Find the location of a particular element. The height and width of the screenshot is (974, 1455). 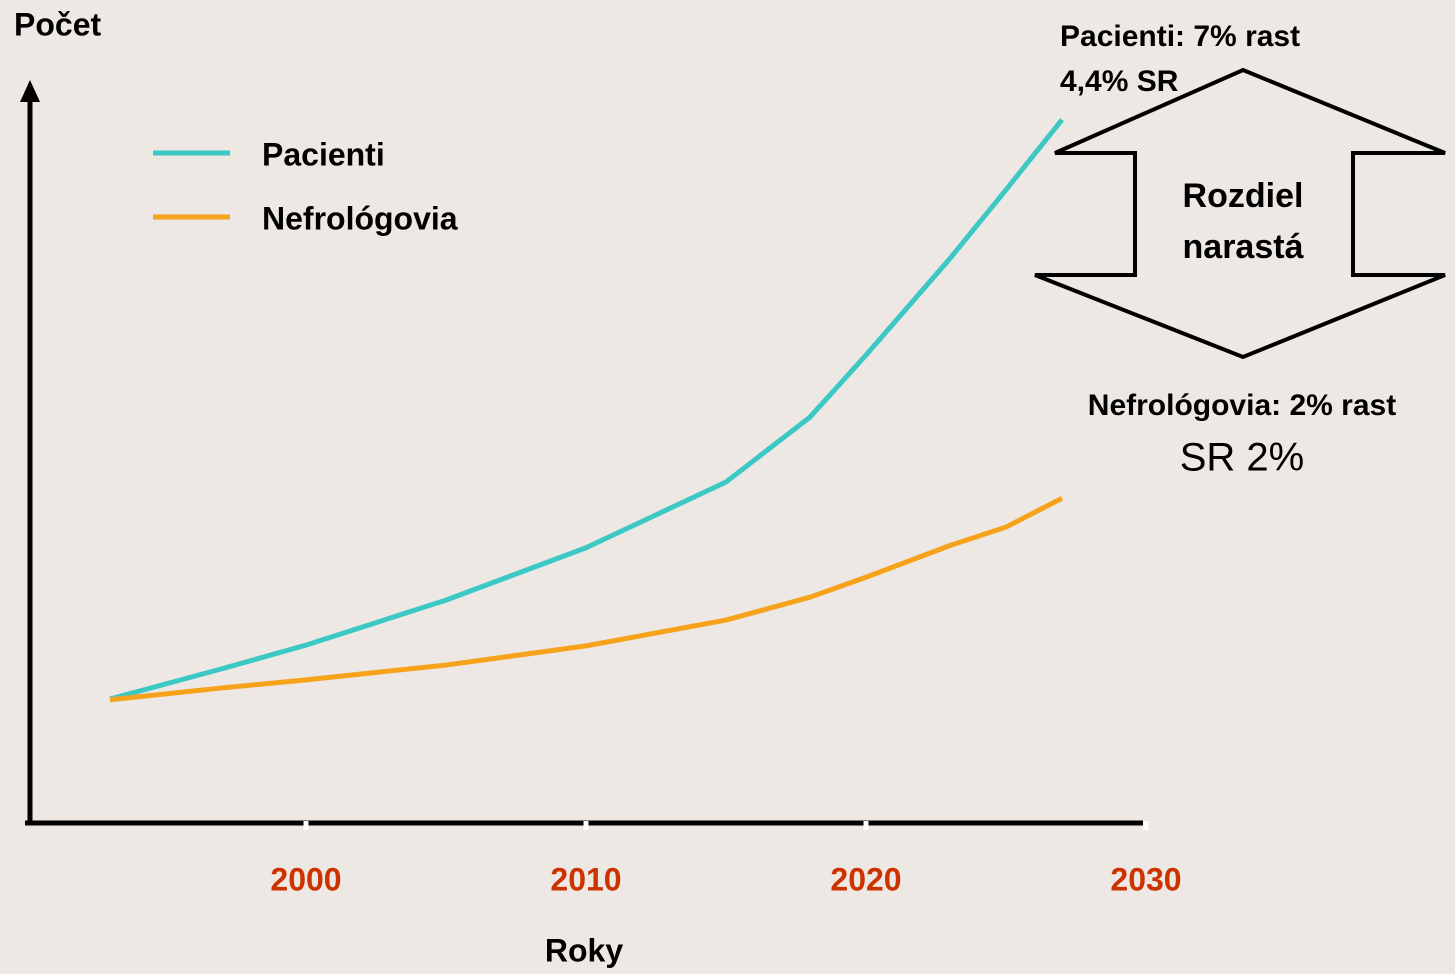

annotation: Pacienti: 7% rast is located at coordinates (1180, 36).